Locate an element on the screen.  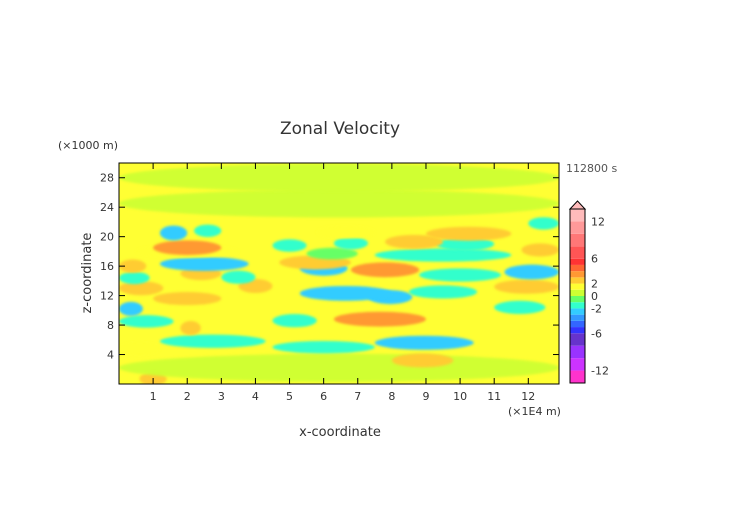
colorbar-extend-arrow is located at coordinates (577, 205).